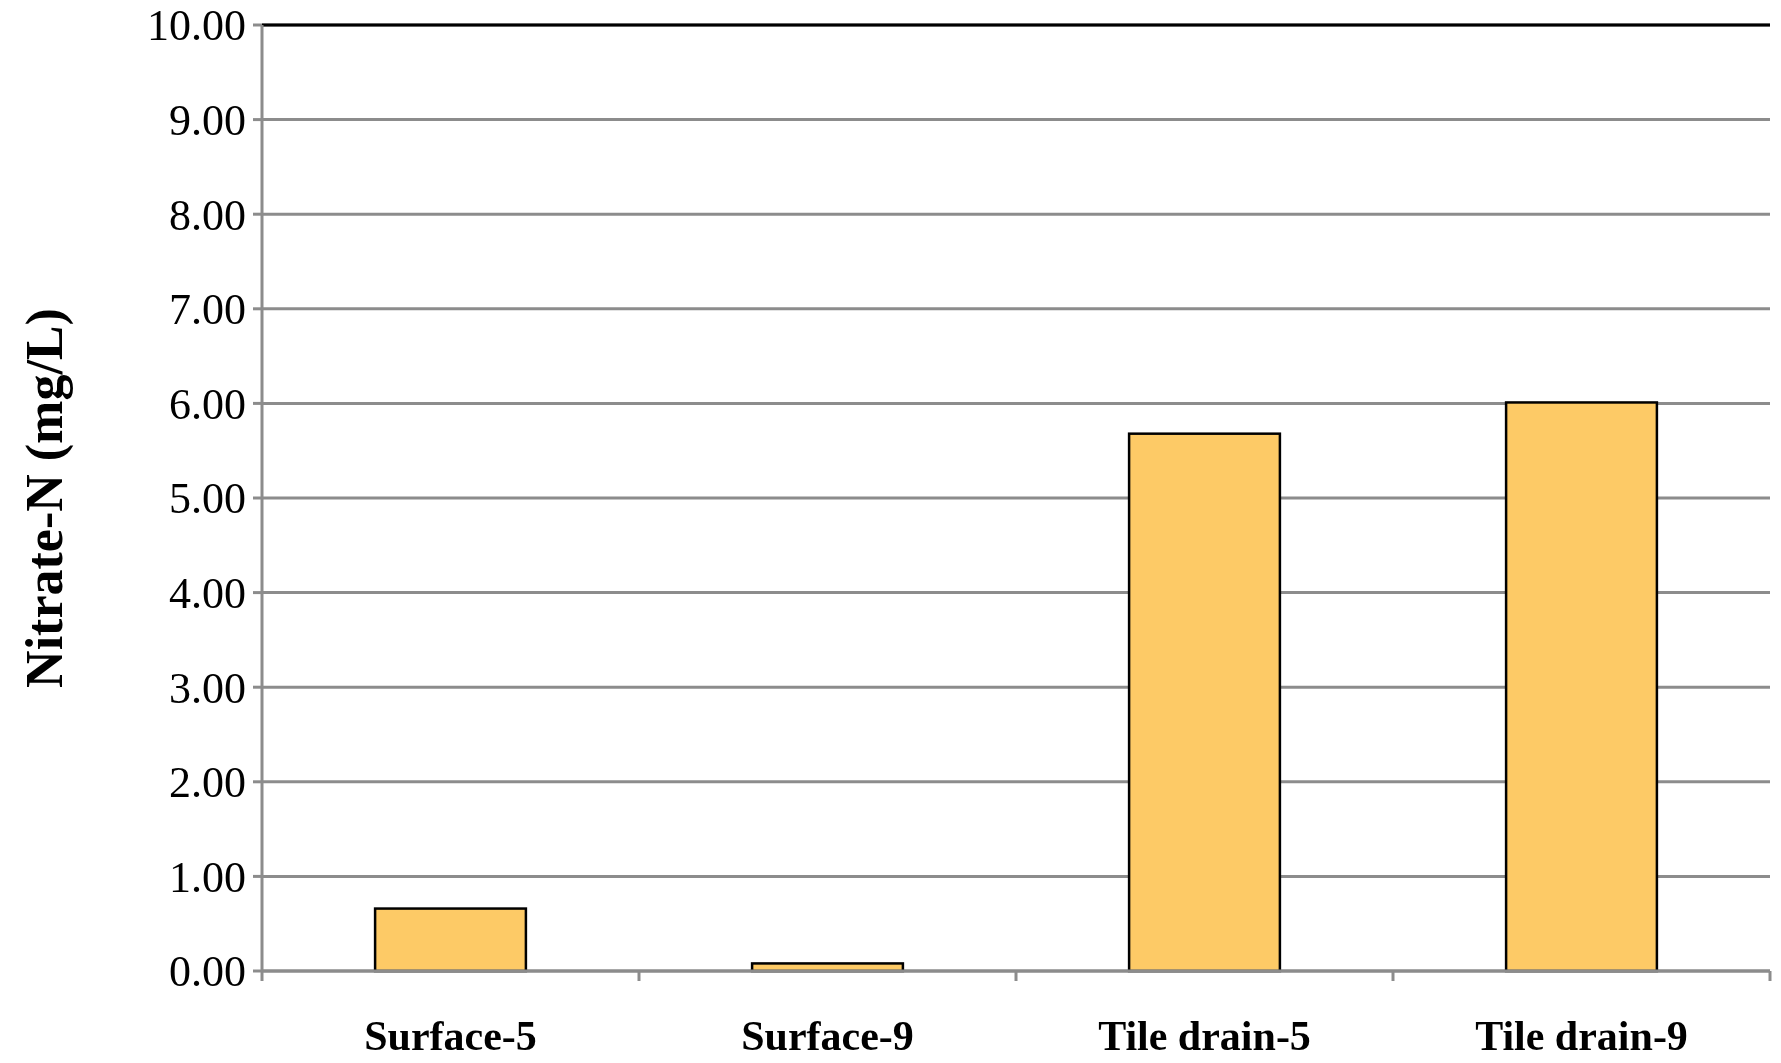  Describe the element at coordinates (207, 120) in the screenshot. I see `y-tick-label: 9.00` at that location.